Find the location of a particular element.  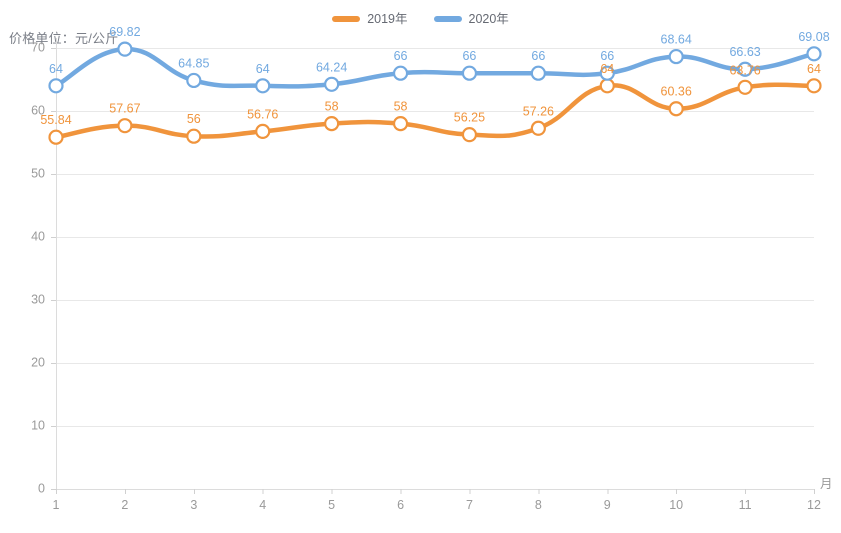

x-axis-tick-label: 3 is located at coordinates (193, 505).